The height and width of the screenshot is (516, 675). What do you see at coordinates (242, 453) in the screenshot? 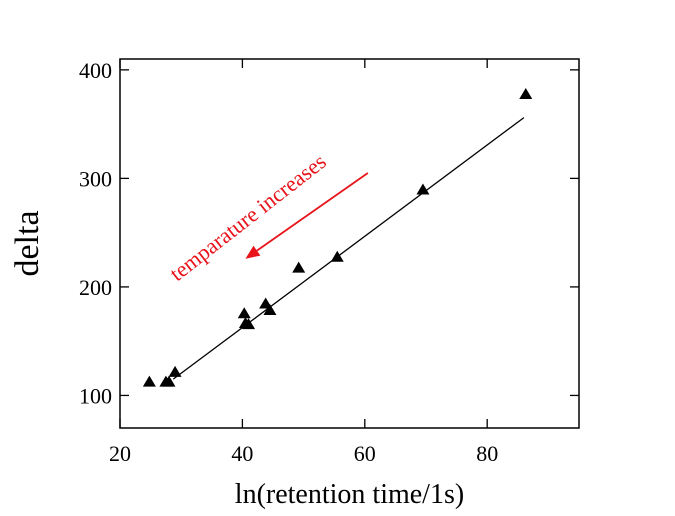
I see `x-tick-label: 40` at bounding box center [242, 453].